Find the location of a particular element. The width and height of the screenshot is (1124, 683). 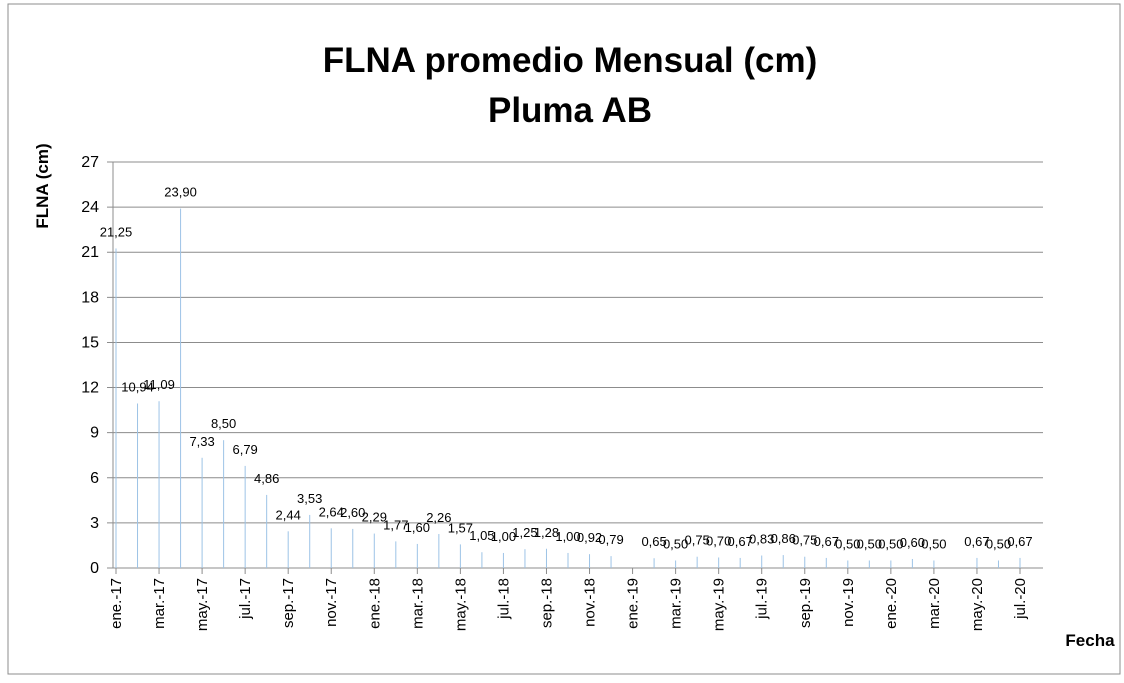

x-tick-label: nov.-19 is located at coordinates (848, 602).